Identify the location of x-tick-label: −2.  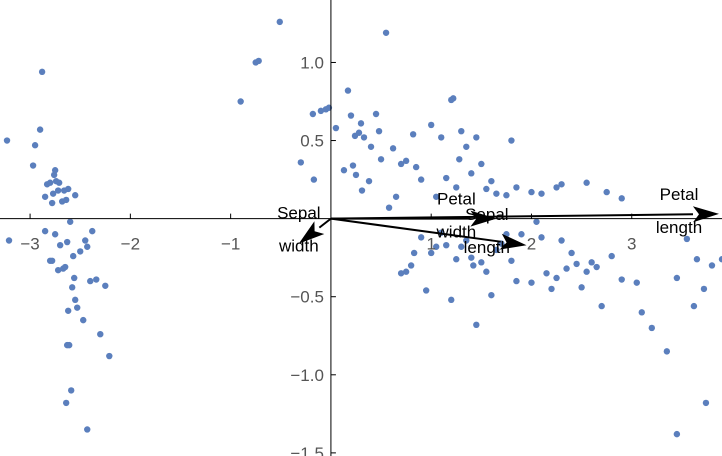
(130, 244).